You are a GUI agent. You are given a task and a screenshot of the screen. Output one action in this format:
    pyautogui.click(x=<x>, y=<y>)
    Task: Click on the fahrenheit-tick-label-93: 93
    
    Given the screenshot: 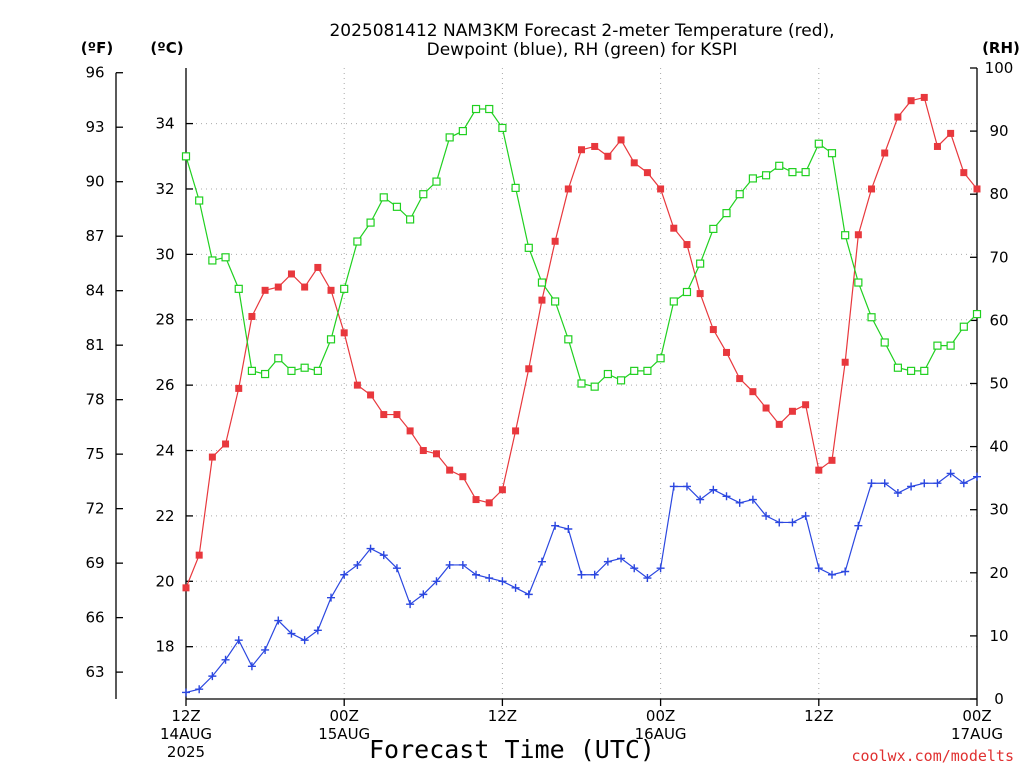 What is the action you would take?
    pyautogui.click(x=94, y=127)
    